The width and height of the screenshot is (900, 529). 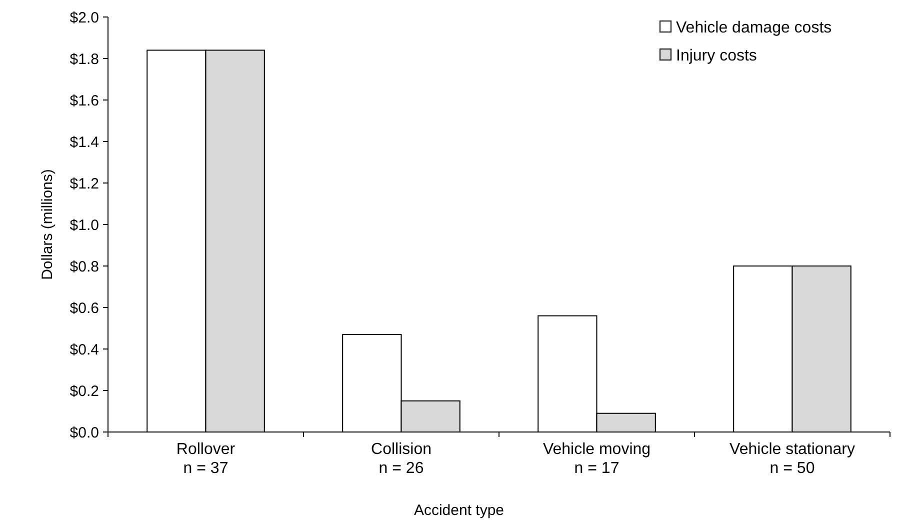 I want to click on y-tick-label: $0.6, so click(x=84, y=308).